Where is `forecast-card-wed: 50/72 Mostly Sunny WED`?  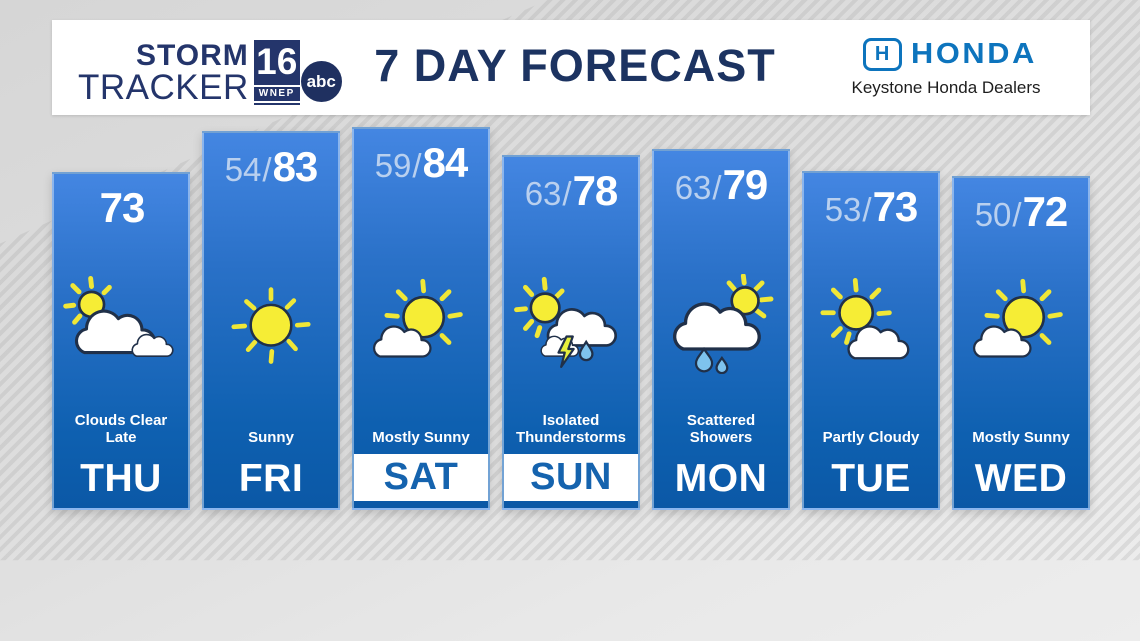 forecast-card-wed: 50/72 Mostly Sunny WED is located at coordinates (1021, 343).